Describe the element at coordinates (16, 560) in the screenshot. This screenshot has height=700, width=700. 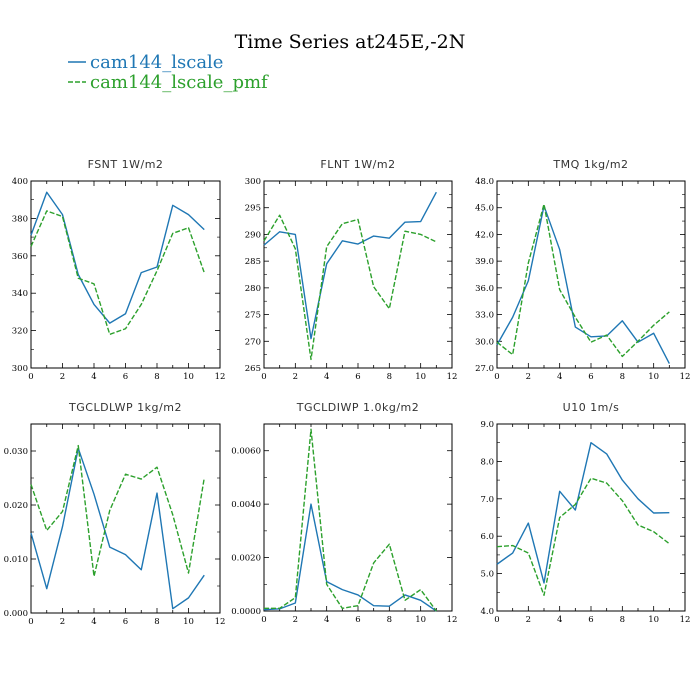
I see `y-tick-label: 0.010` at that location.